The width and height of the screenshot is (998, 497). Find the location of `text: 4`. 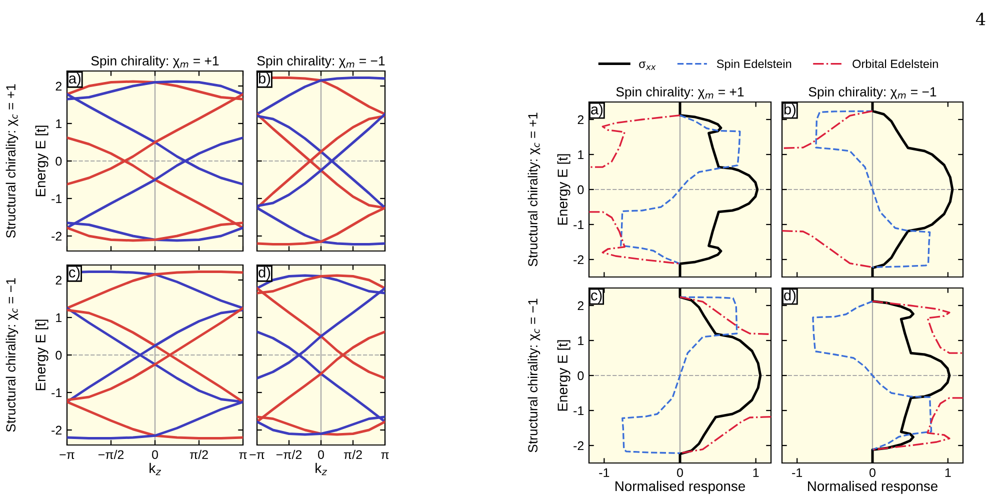

text: 4 is located at coordinates (981, 19).